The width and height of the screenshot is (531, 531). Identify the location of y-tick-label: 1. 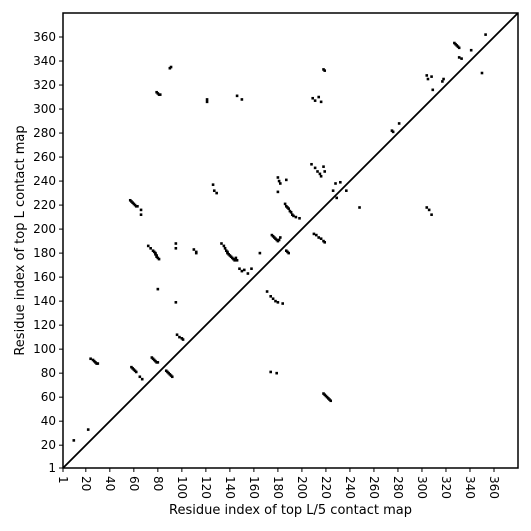
(52, 468).